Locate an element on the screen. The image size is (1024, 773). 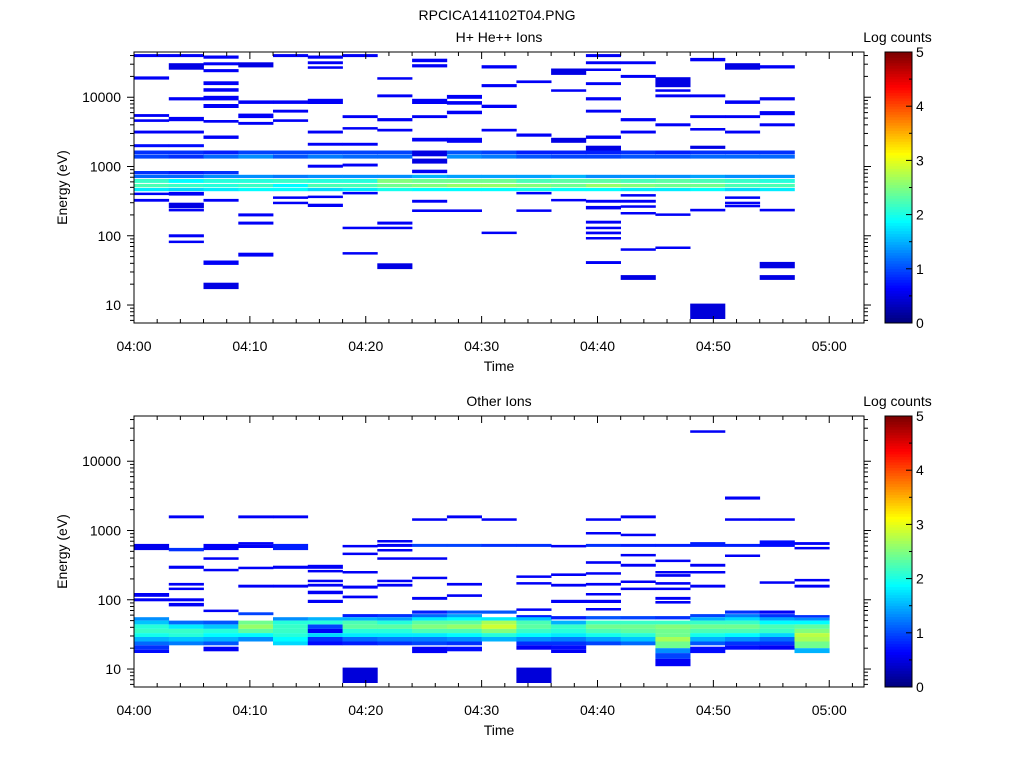
colorbar-tick-label: 5 is located at coordinates (920, 416).